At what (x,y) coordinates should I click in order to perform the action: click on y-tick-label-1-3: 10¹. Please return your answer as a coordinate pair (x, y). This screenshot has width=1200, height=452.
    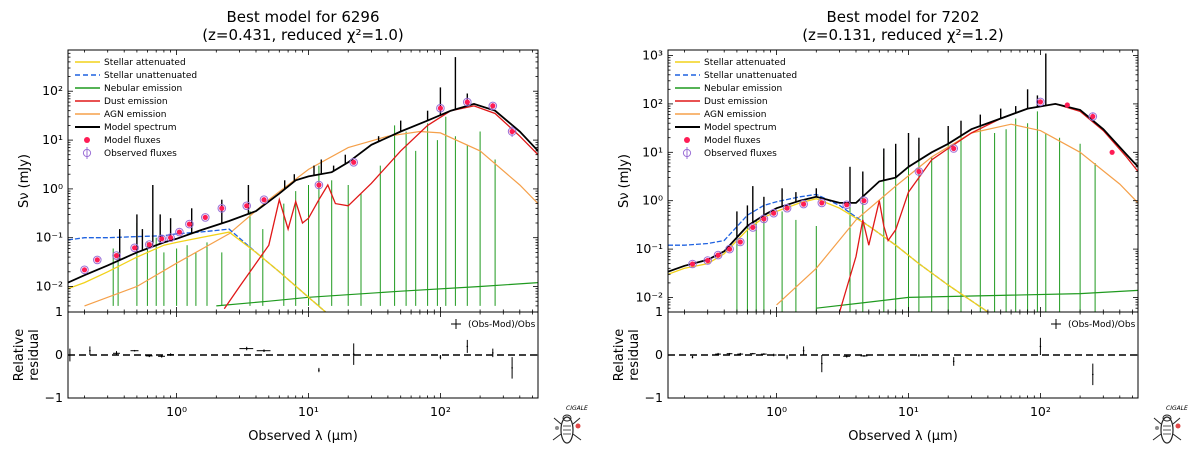
    Looking at the image, I should click on (52, 139).